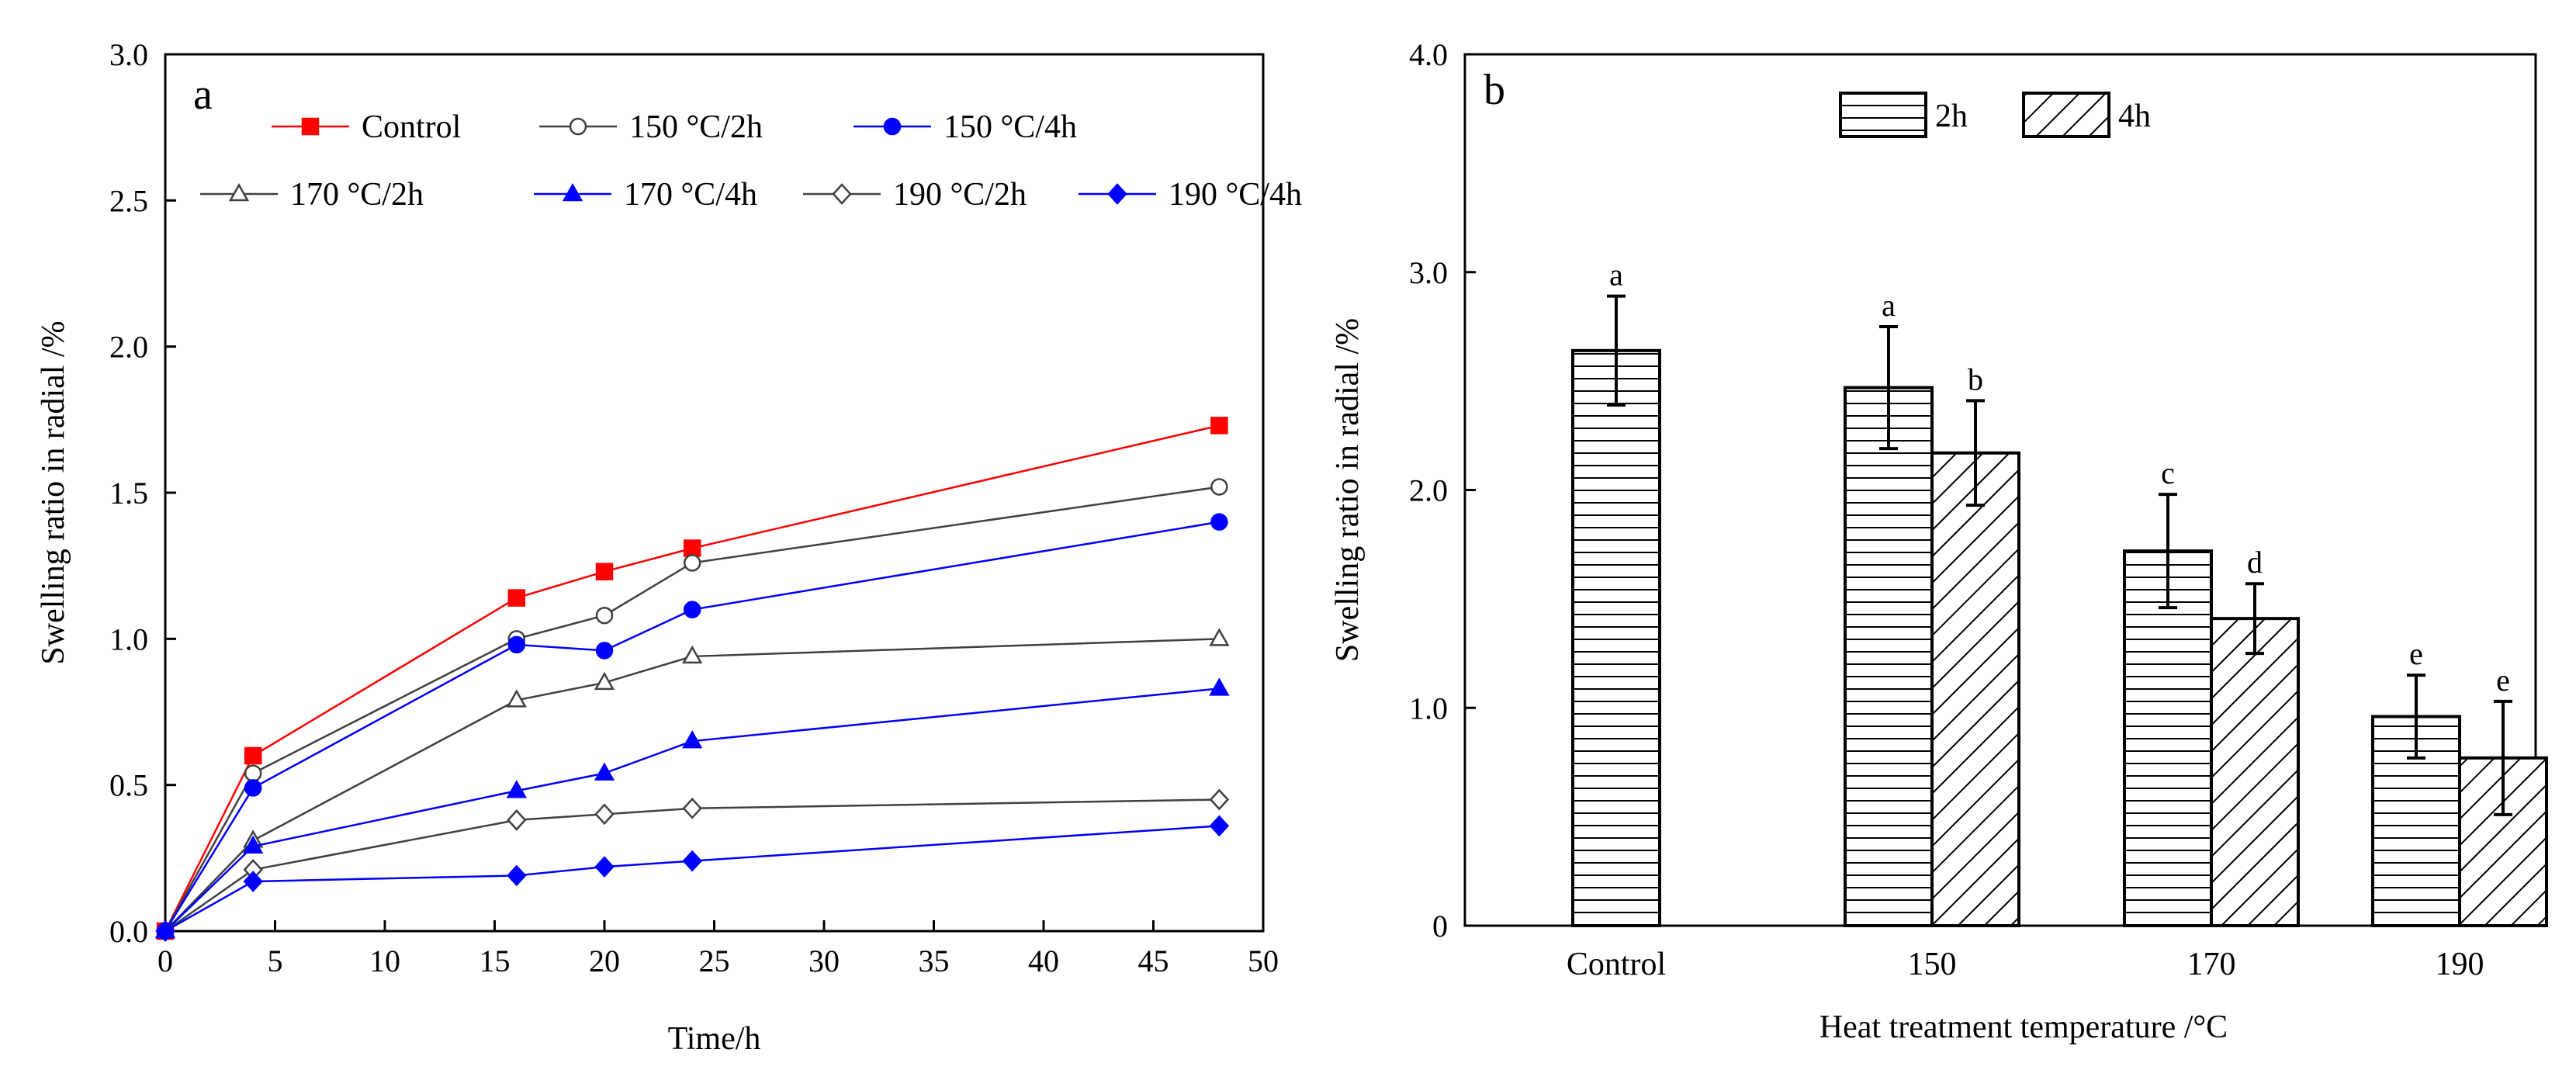 The image size is (2576, 1070). Describe the element at coordinates (824, 961) in the screenshot. I see `x-tick-label: 30` at that location.